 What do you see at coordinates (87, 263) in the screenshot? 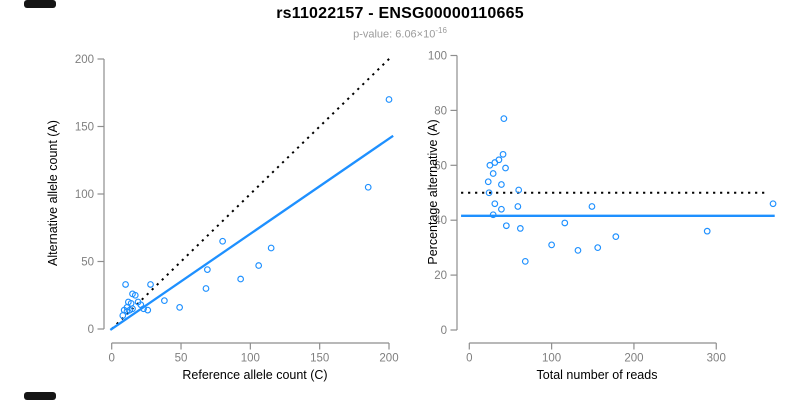
I see `y-tick-label: 50` at bounding box center [87, 263].